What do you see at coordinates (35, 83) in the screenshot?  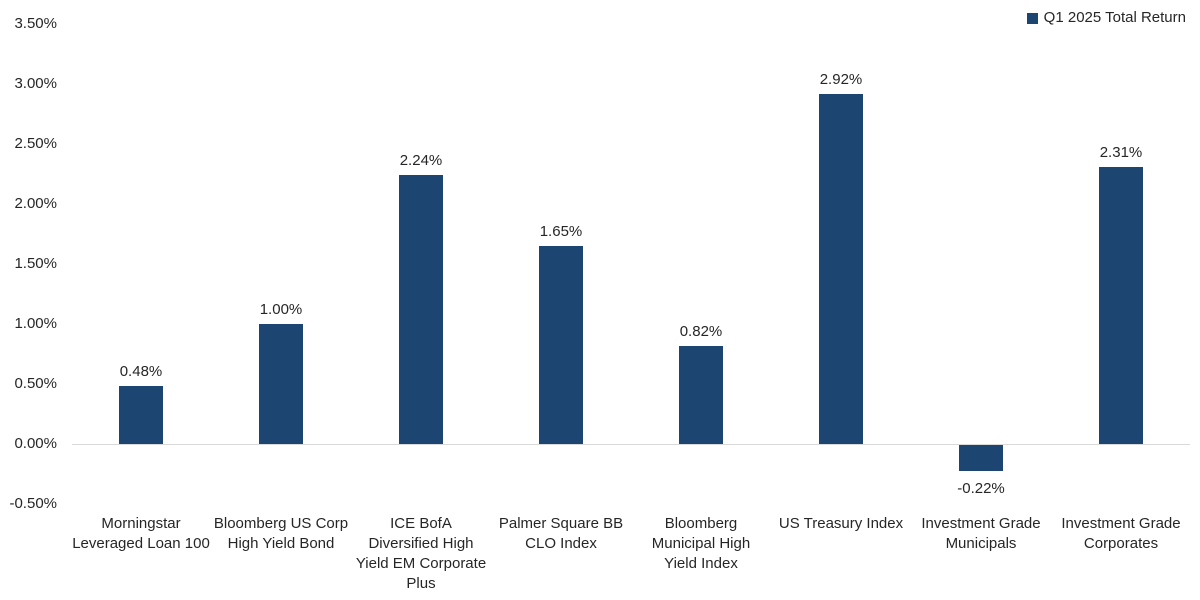 I see `y-axis-tick-label: 3.00%` at bounding box center [35, 83].